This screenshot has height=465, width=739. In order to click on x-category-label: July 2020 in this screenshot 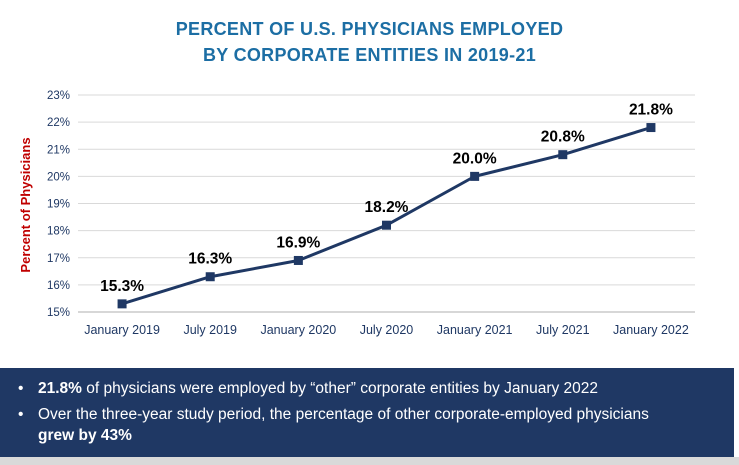, I will do `click(387, 330)`.